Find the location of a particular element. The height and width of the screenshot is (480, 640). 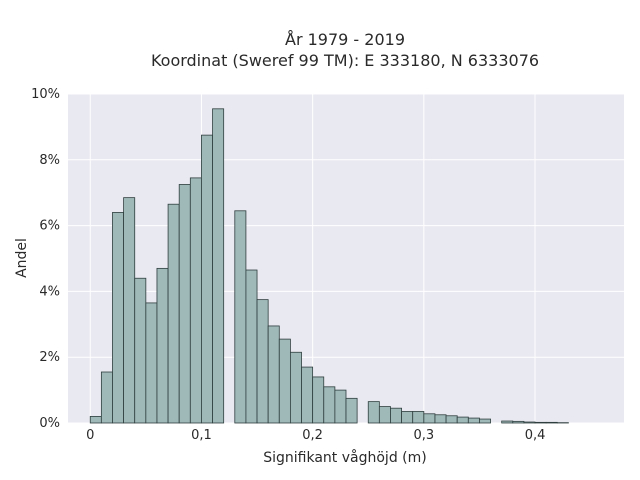

x-axis-ticks: 0 0,1 0,2 0,3 0,4 is located at coordinates (315, 435).